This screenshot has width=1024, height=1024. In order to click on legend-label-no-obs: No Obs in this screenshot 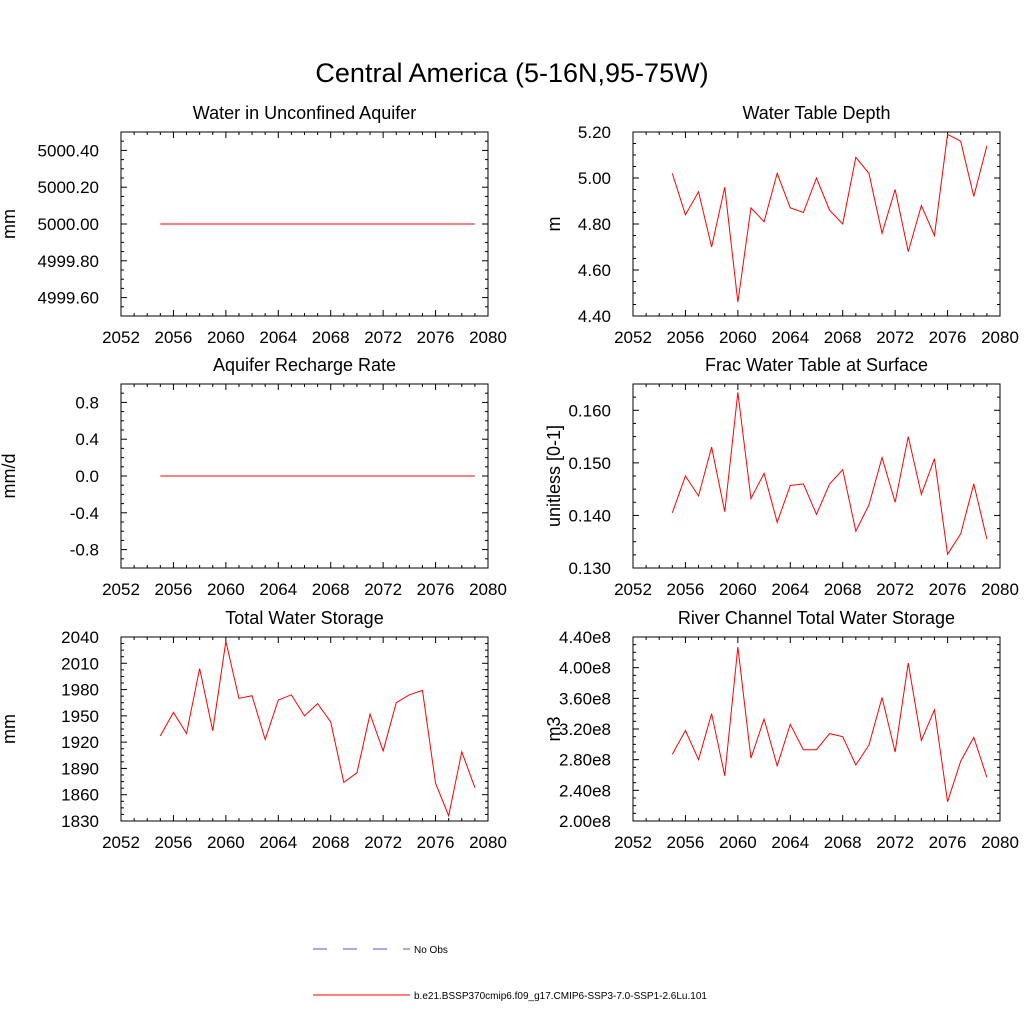, I will do `click(431, 950)`.